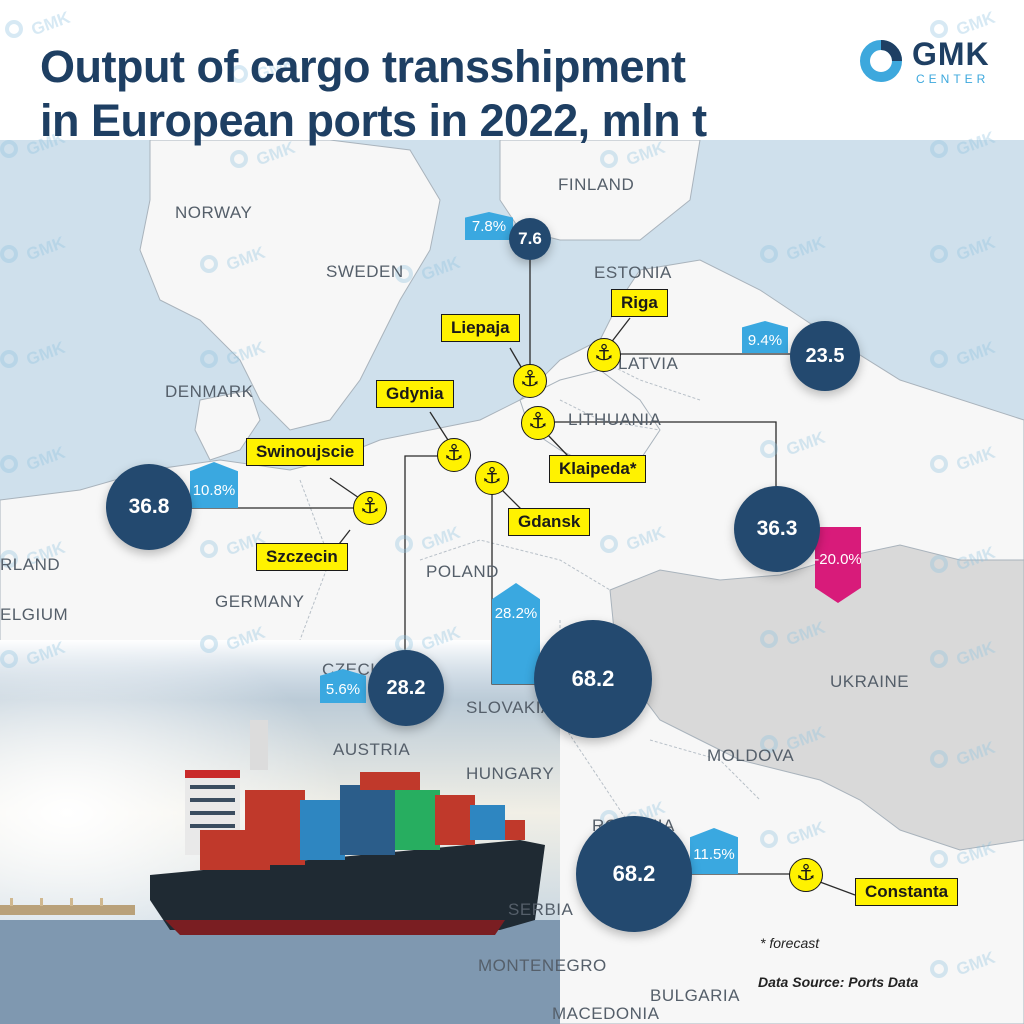 The height and width of the screenshot is (1024, 1024). What do you see at coordinates (806, 875) in the screenshot?
I see `anchor-icon-constanta: ⚓` at bounding box center [806, 875].